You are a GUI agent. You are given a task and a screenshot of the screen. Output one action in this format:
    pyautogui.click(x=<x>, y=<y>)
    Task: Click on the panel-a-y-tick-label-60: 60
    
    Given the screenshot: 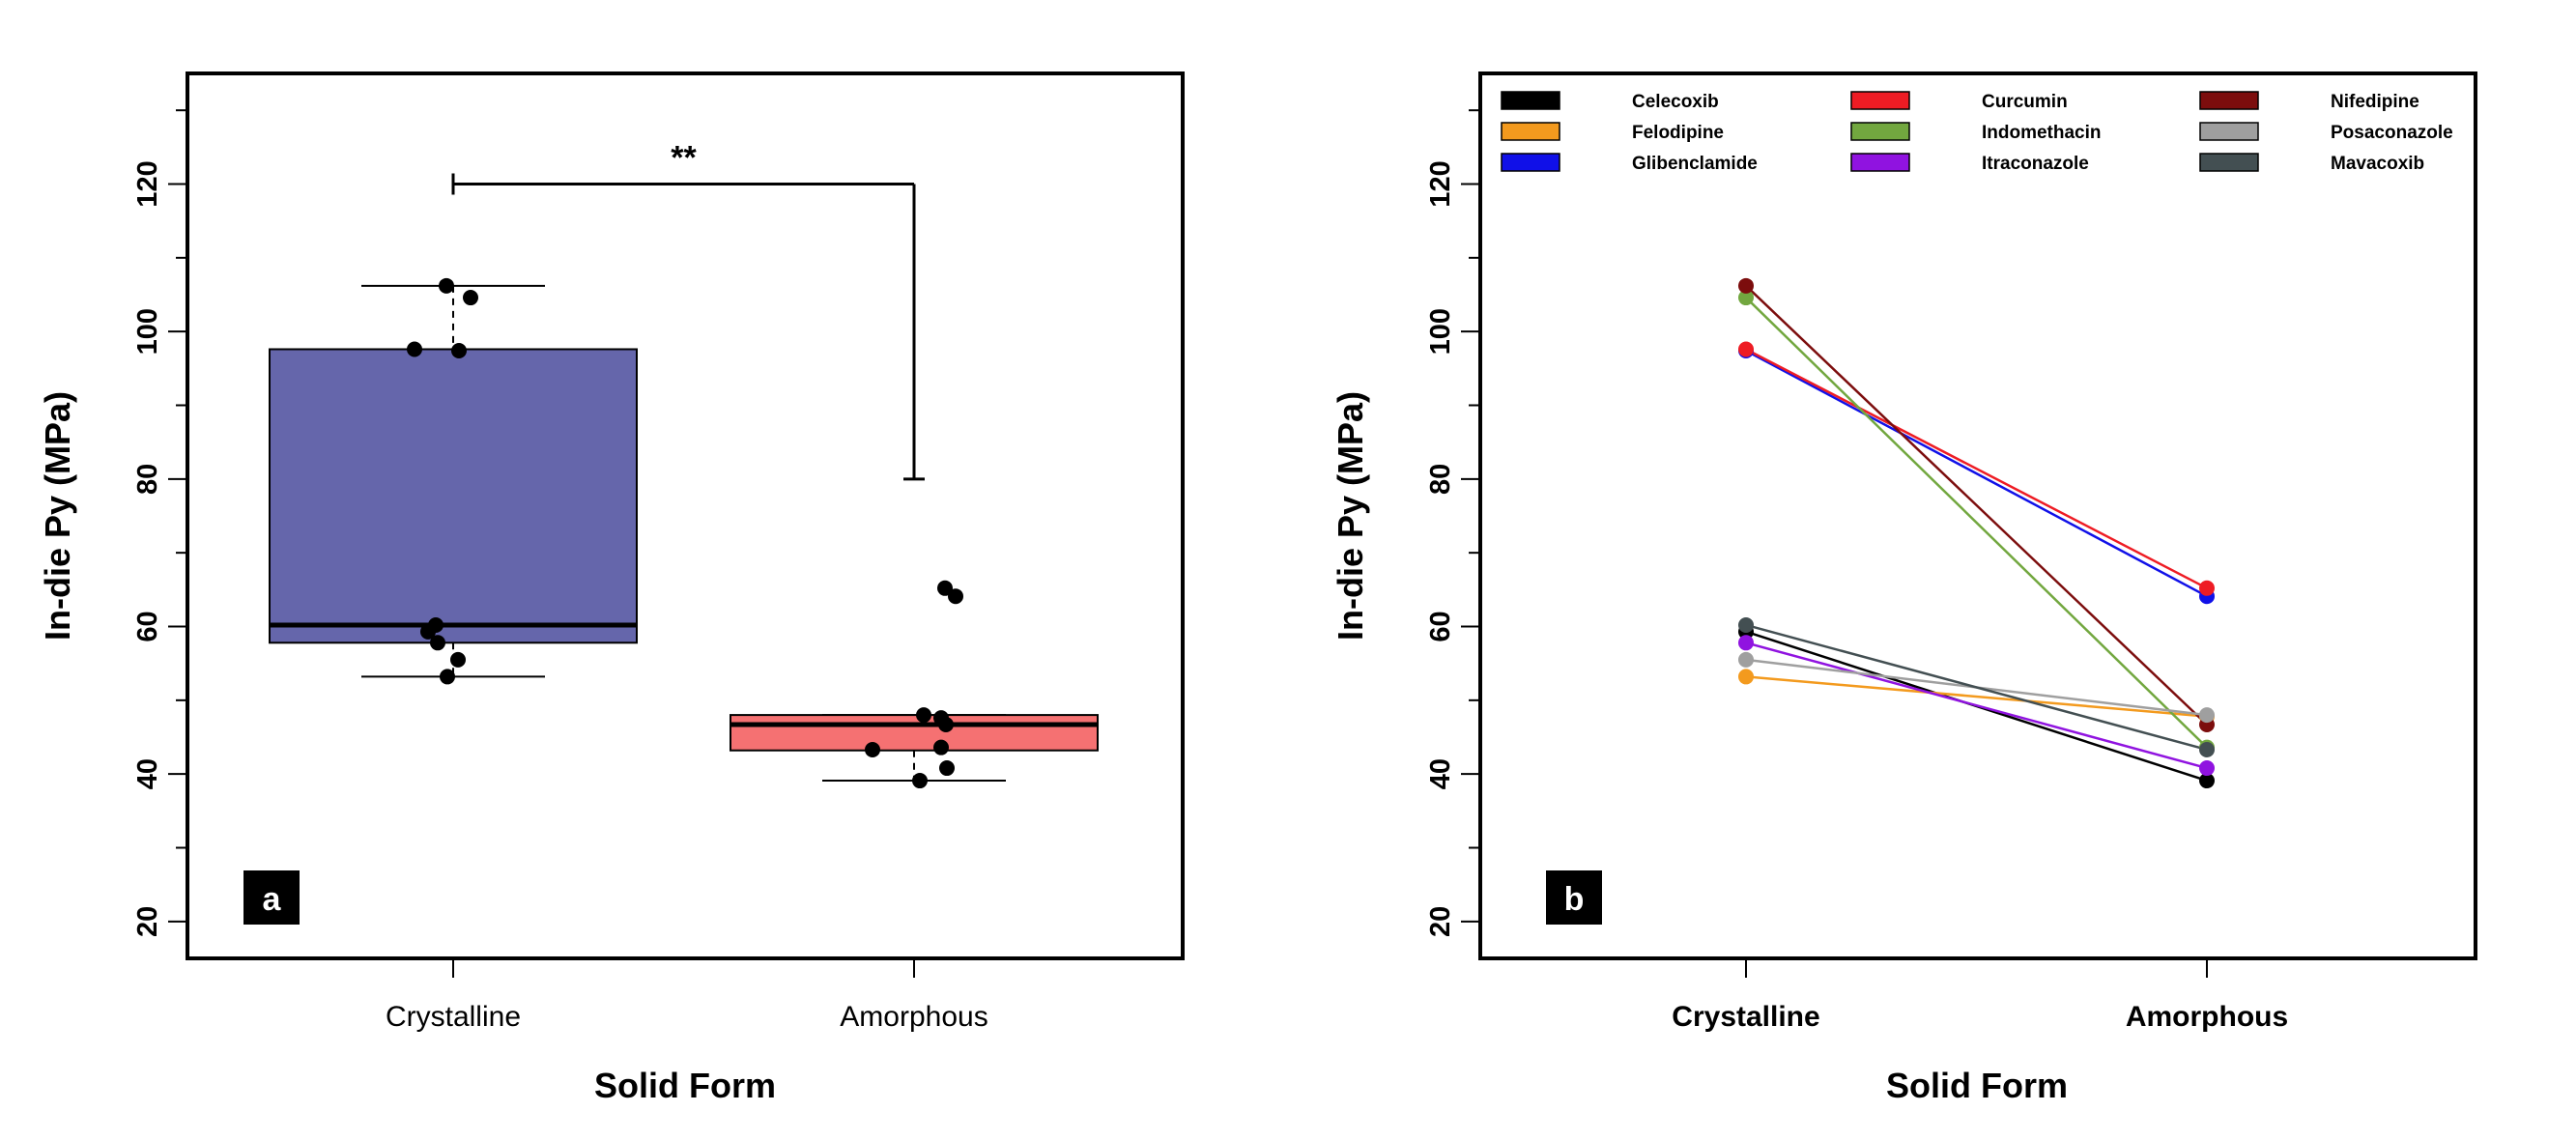 What is the action you would take?
    pyautogui.click(x=148, y=626)
    